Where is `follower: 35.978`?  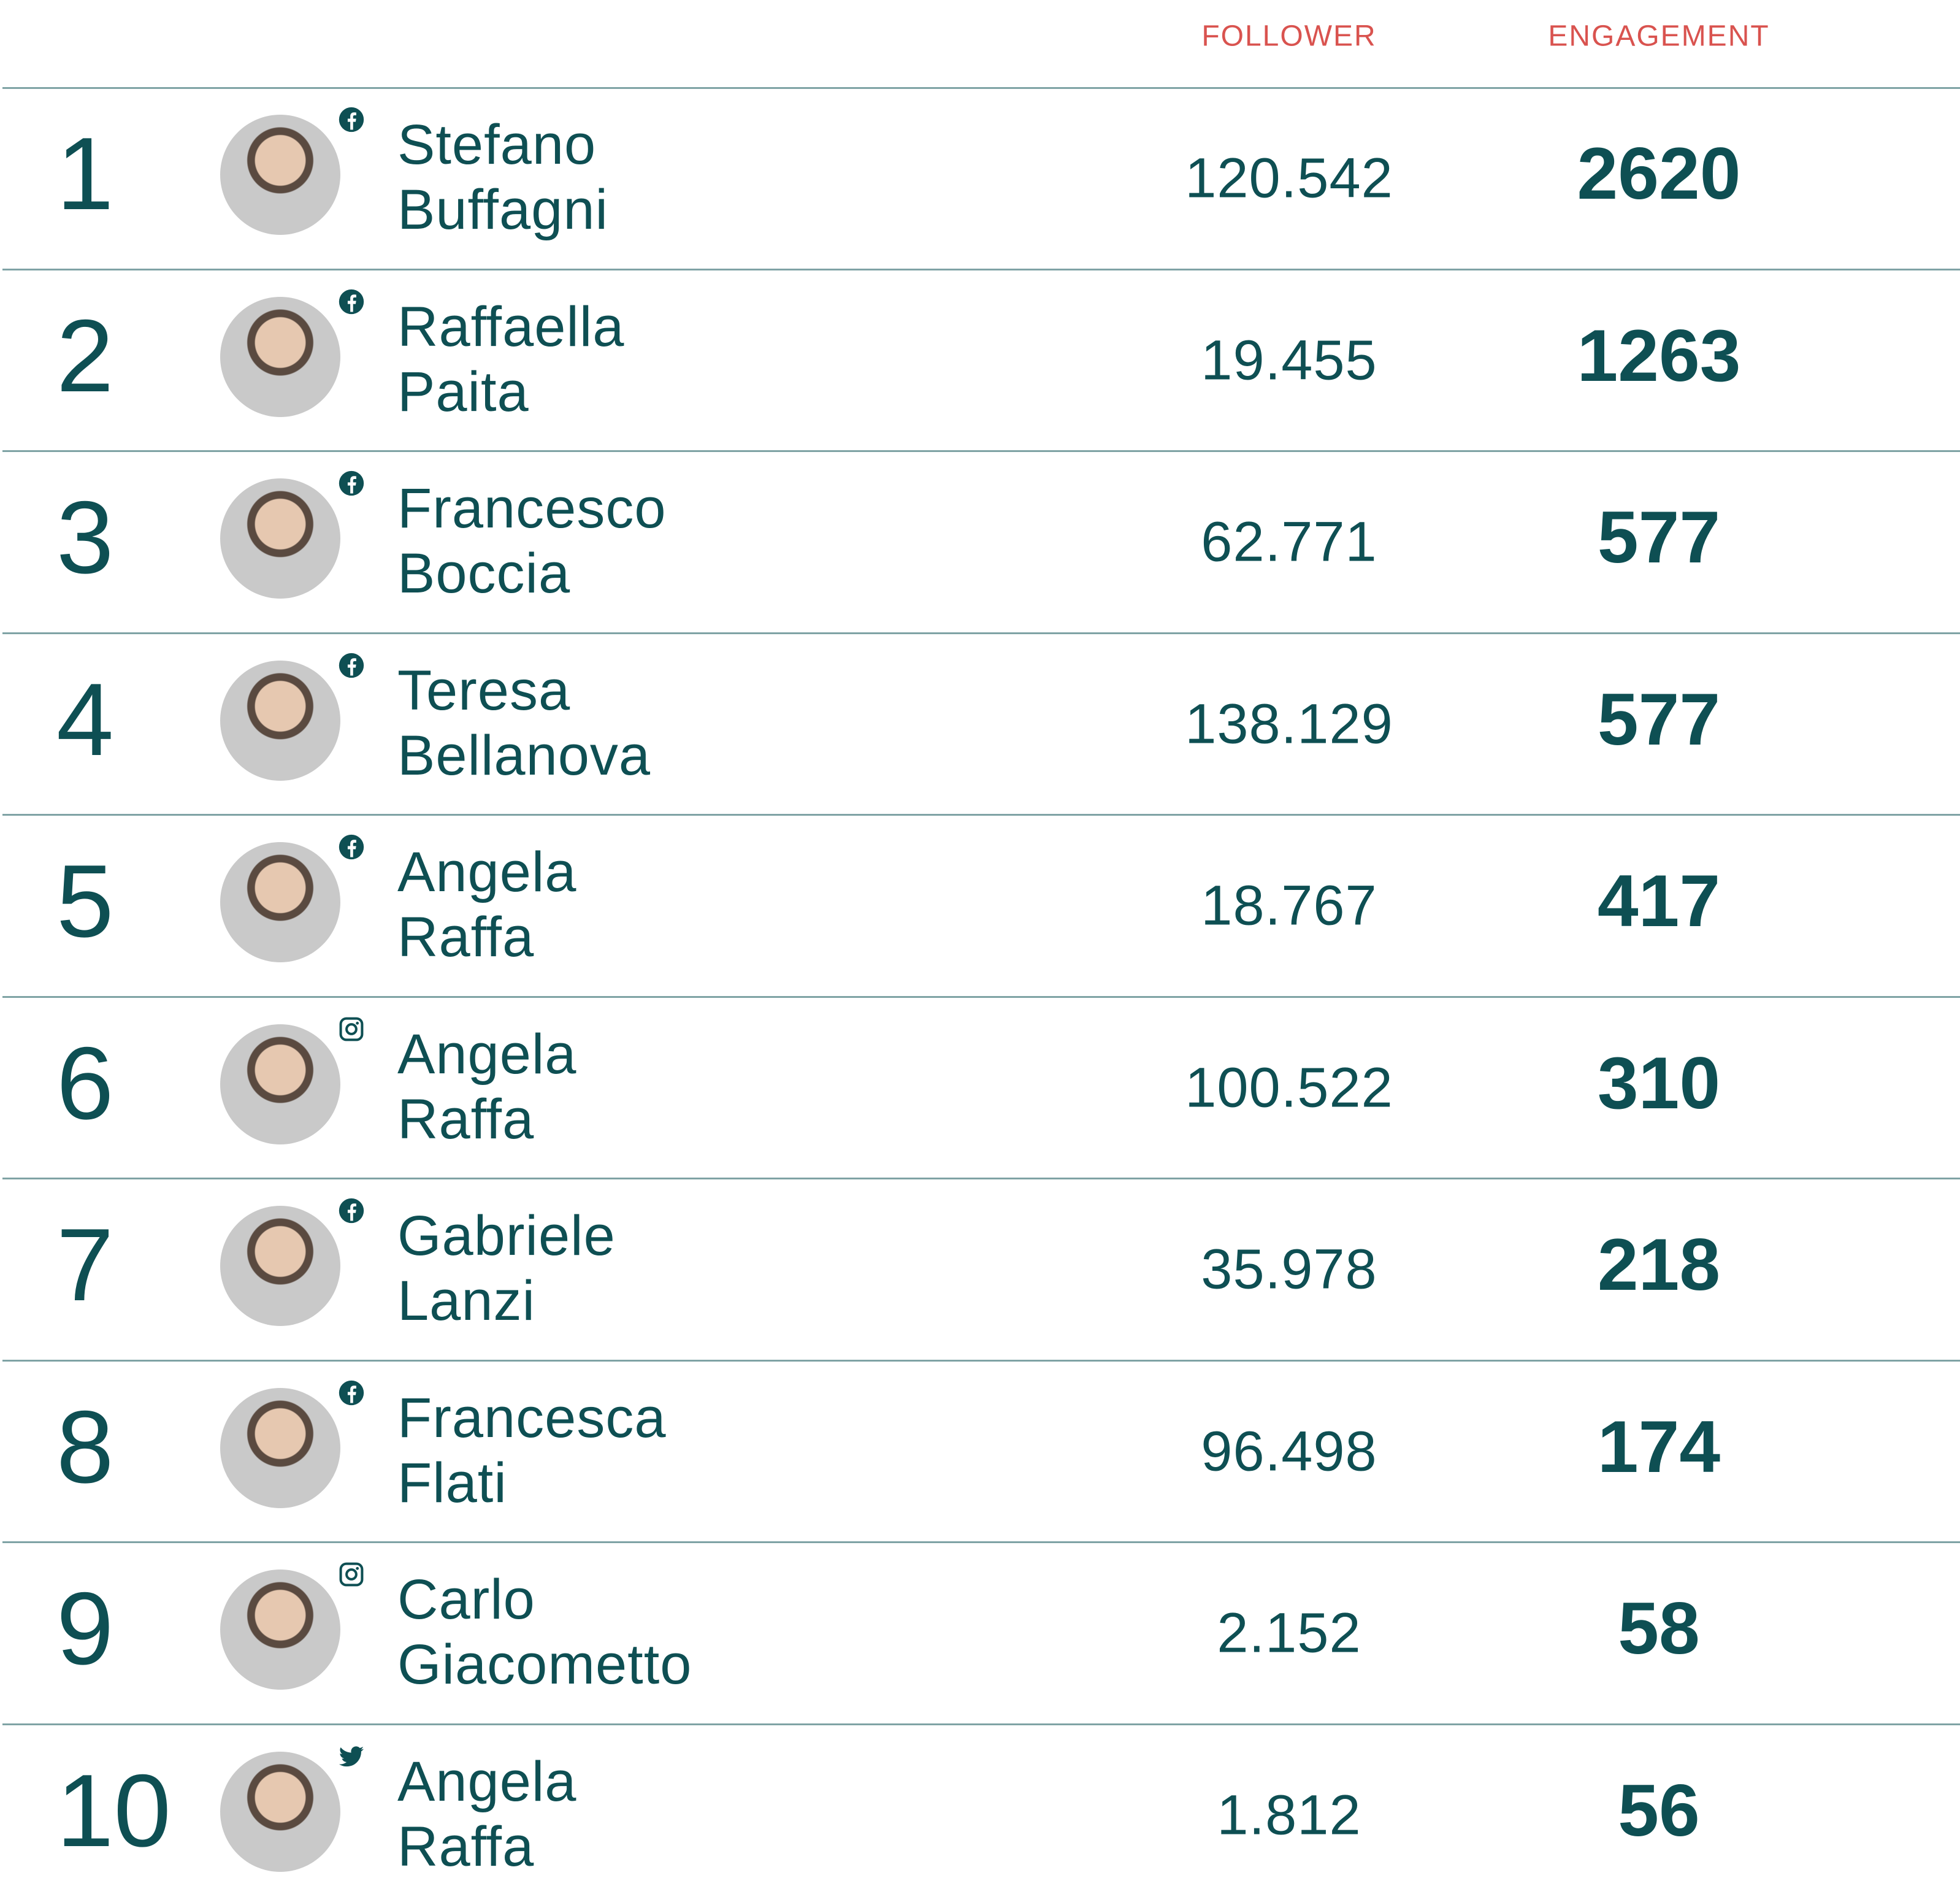
follower: 35.978 is located at coordinates (1289, 1269).